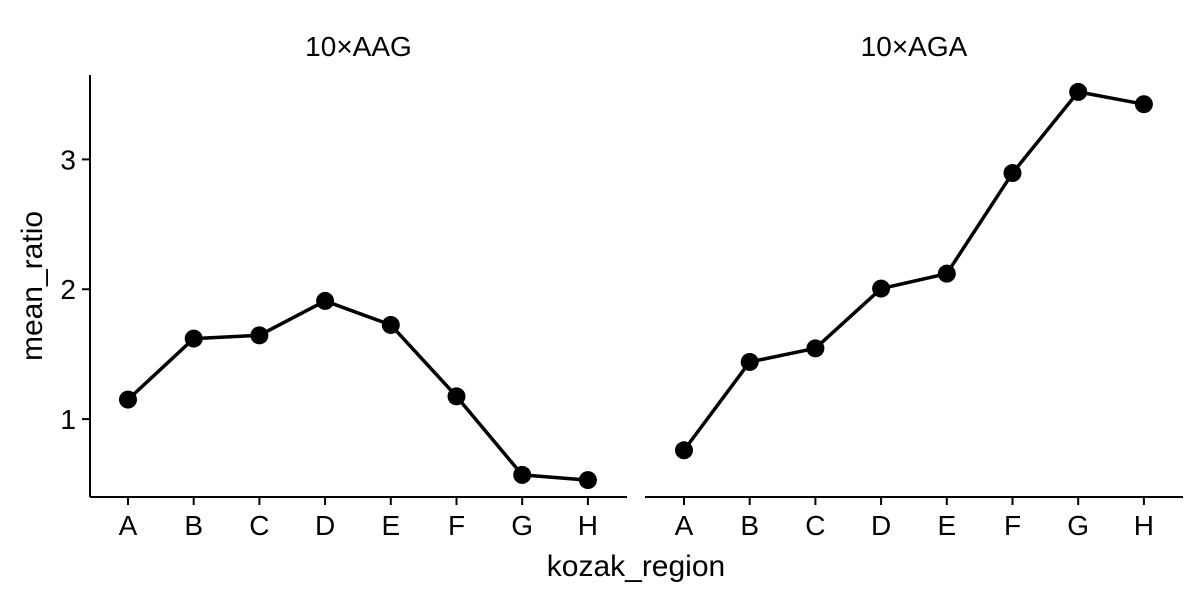  What do you see at coordinates (68, 159) in the screenshot?
I see `y-tick-label: 3` at bounding box center [68, 159].